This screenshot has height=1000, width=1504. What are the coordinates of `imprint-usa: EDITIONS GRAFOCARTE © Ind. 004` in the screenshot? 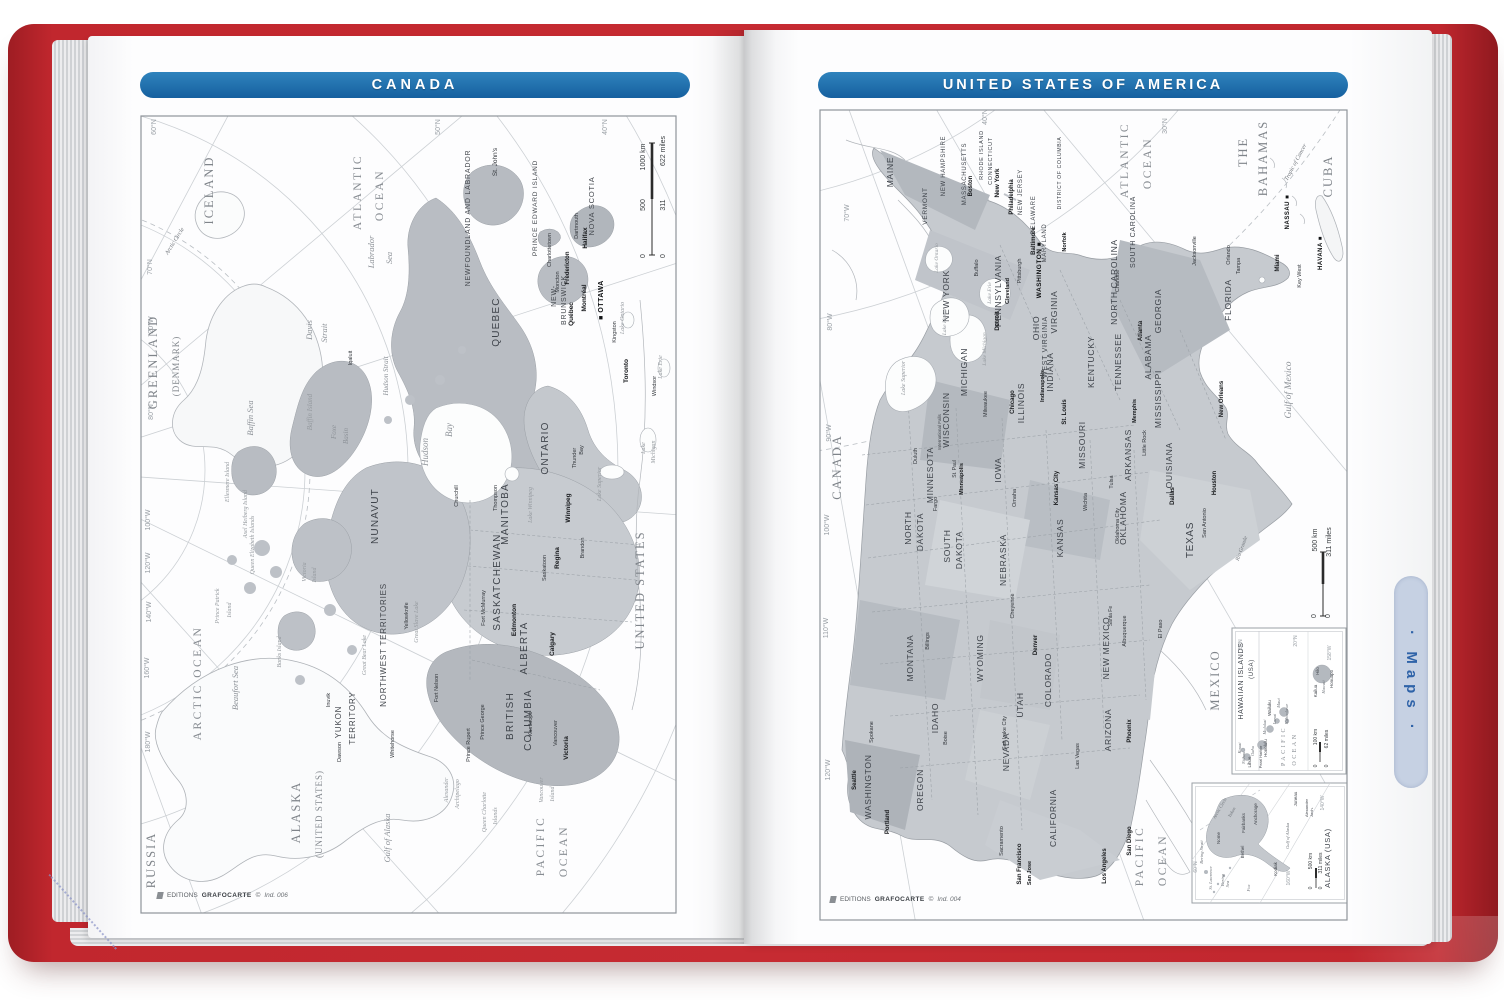 It's located at (895, 899).